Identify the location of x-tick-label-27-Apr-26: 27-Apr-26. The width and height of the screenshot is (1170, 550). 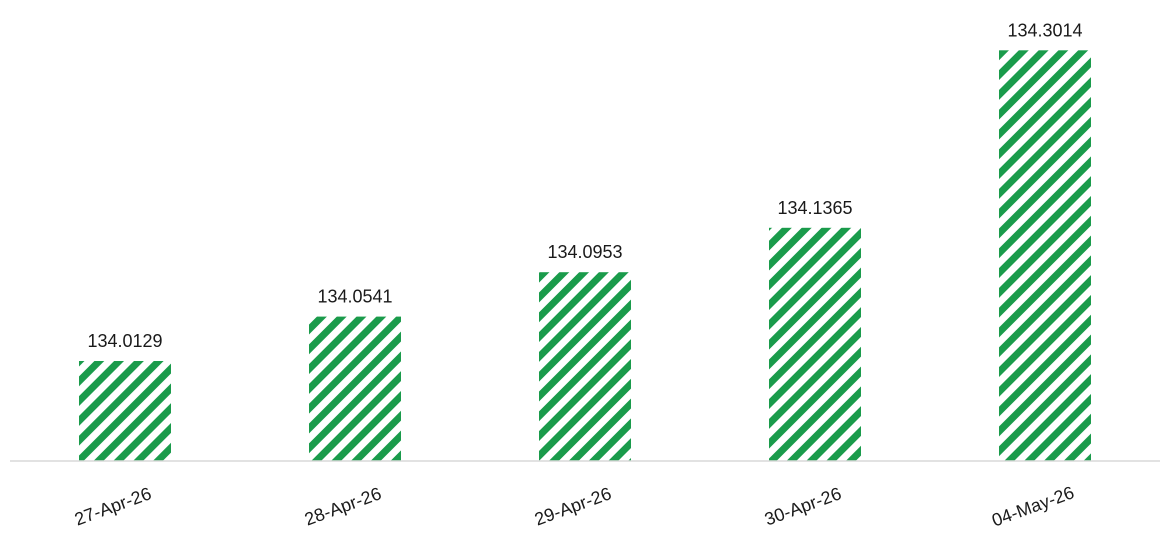
(113, 506).